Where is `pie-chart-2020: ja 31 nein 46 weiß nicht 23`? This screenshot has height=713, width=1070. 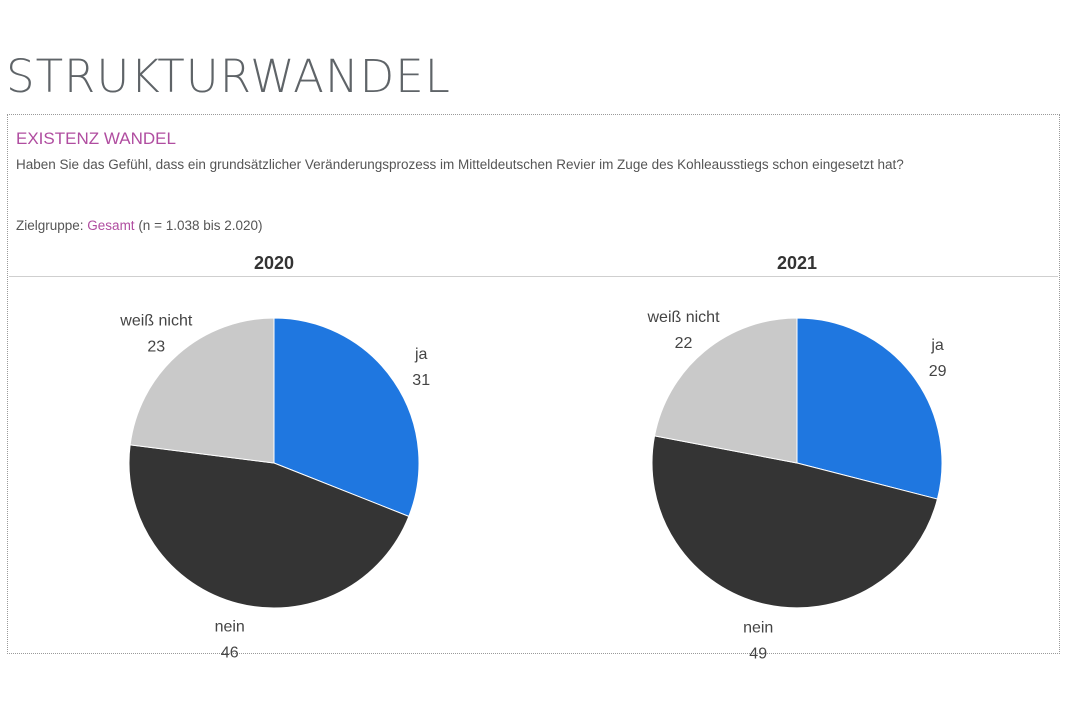
pie-chart-2020: ja 31 nein 46 weiß nicht 23 is located at coordinates (274, 487).